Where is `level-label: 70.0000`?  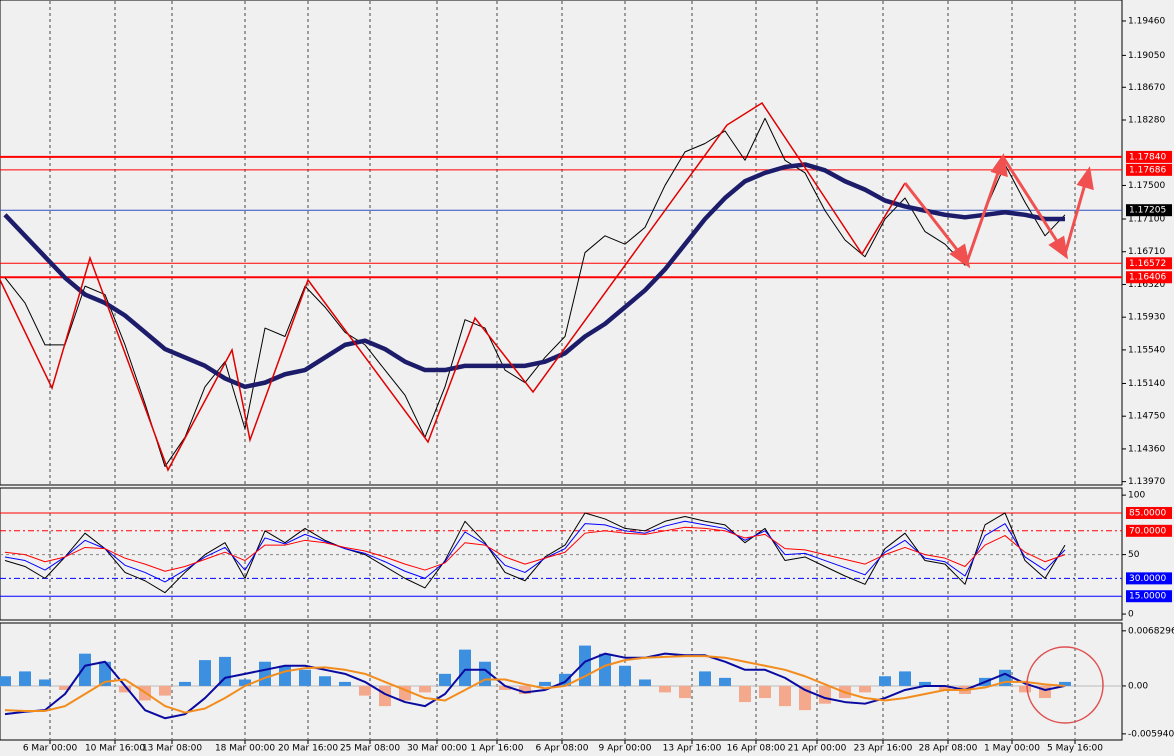
level-label: 70.0000 is located at coordinates (1147, 531).